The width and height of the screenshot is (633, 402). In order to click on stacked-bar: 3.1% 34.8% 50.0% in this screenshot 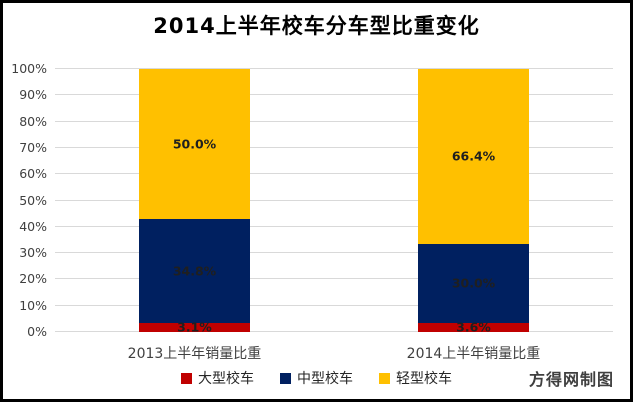, I will do `click(194, 202)`.